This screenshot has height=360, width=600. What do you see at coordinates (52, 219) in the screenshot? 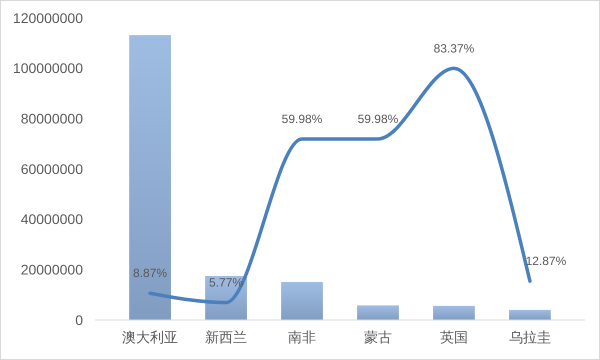
I see `y-tick-label: 40000000` at bounding box center [52, 219].